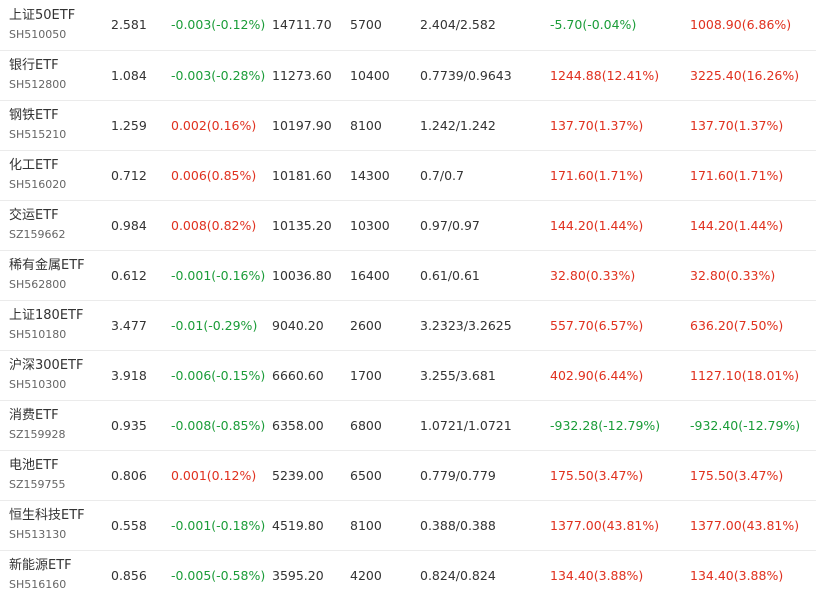 This screenshot has height=600, width=816. Describe the element at coordinates (55, 425) in the screenshot. I see `fund-name-cell: 消费ETF SZ159928` at that location.